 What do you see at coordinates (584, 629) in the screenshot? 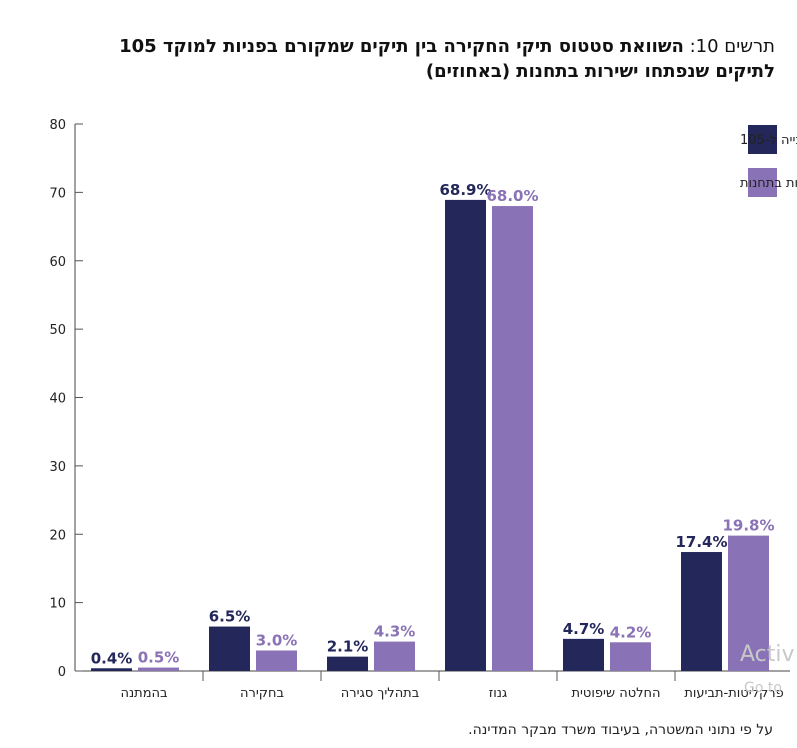
I see `bar-value-label: 4.7%` at bounding box center [584, 629].